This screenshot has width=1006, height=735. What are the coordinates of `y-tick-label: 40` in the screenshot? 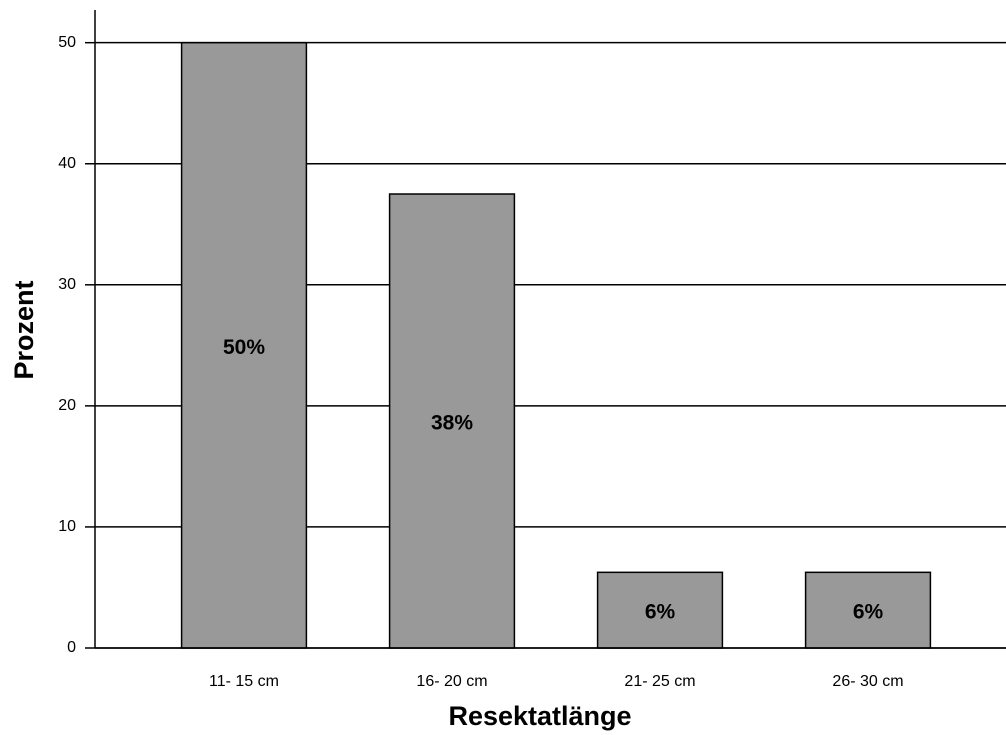 It's located at (67, 163).